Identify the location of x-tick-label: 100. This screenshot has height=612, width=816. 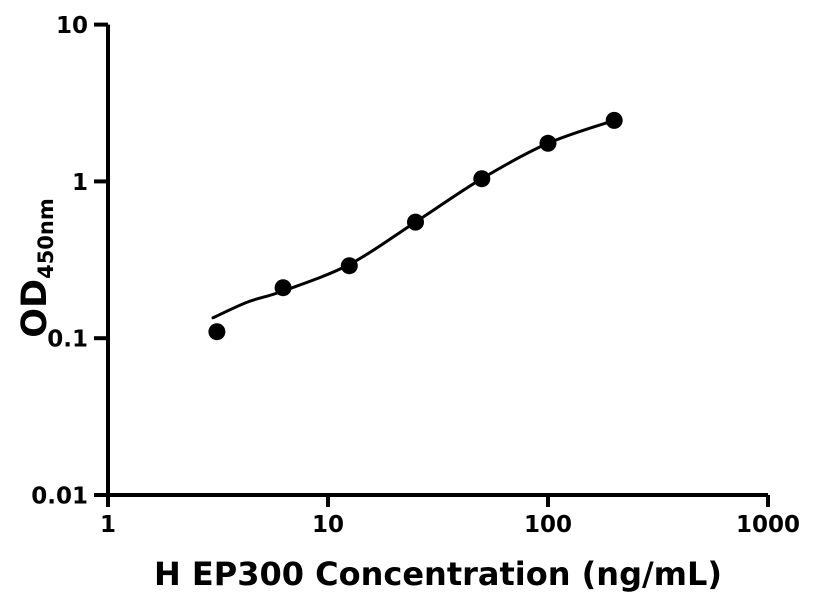
(548, 525).